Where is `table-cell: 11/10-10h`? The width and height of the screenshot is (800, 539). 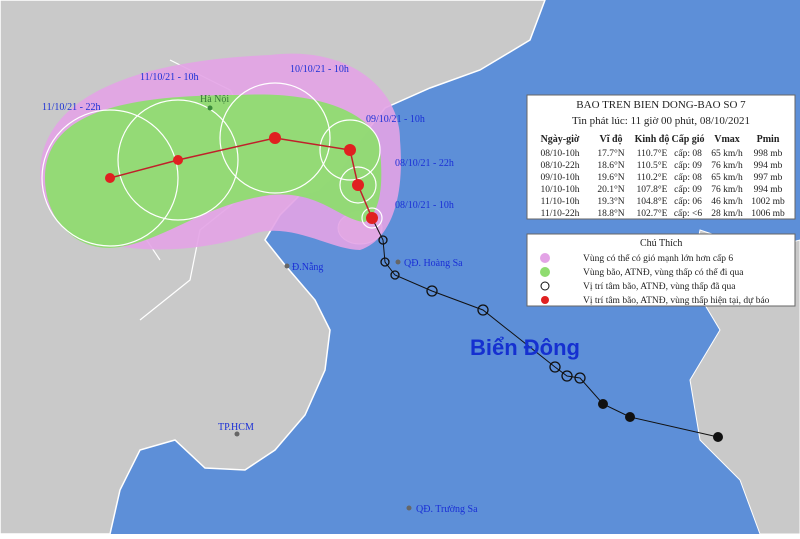
table-cell: 11/10-10h is located at coordinates (560, 202).